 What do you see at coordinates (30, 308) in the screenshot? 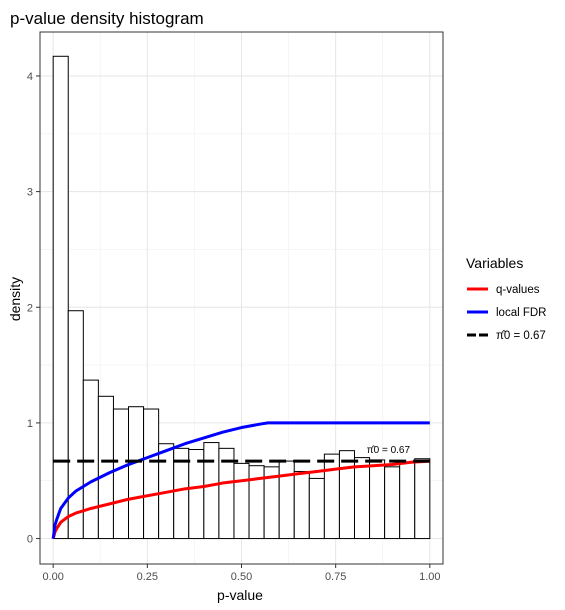
I see `y-tick-label: 2` at bounding box center [30, 308].